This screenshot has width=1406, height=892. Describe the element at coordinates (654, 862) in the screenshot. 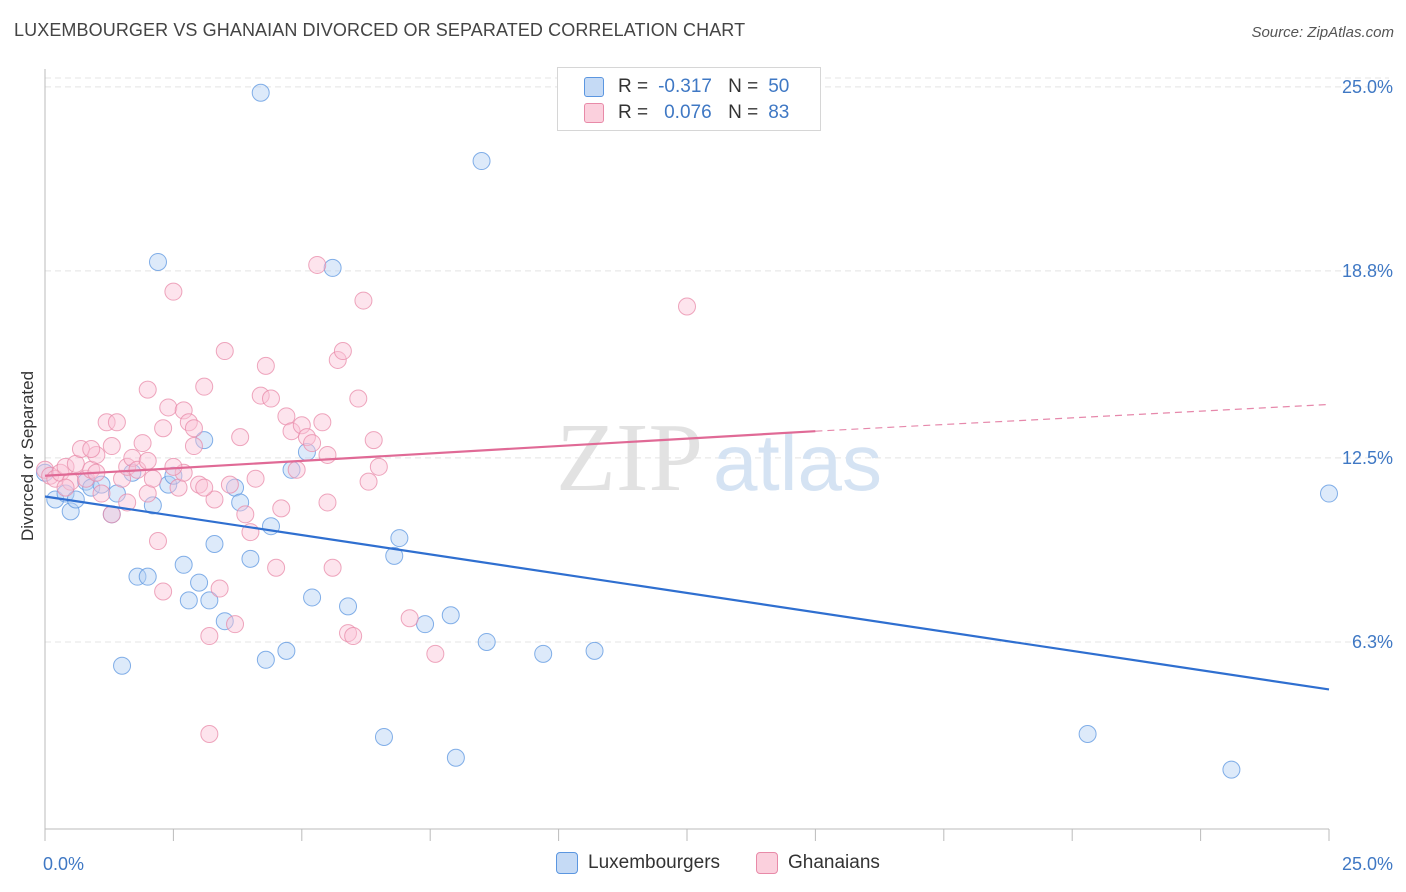

I see `legend-label-luxembourgers: Luxembourgers` at that location.